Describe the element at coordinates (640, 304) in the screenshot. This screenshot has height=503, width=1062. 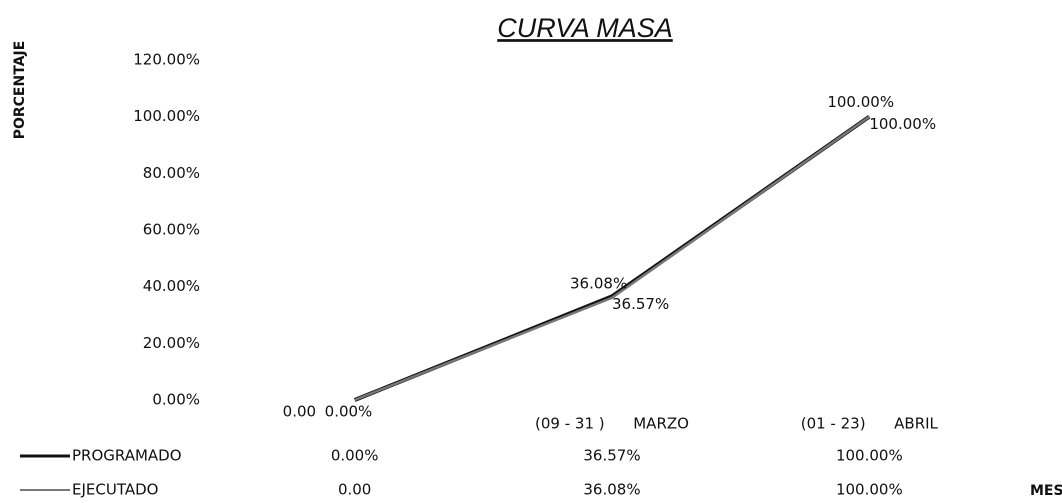
I see `data-label: 36.57%` at that location.